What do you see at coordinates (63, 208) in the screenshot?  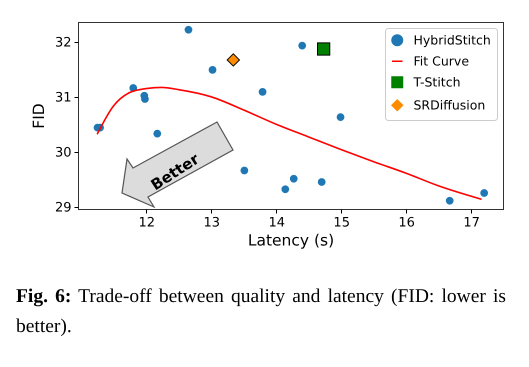 I see `y-tick-label: 29` at bounding box center [63, 208].